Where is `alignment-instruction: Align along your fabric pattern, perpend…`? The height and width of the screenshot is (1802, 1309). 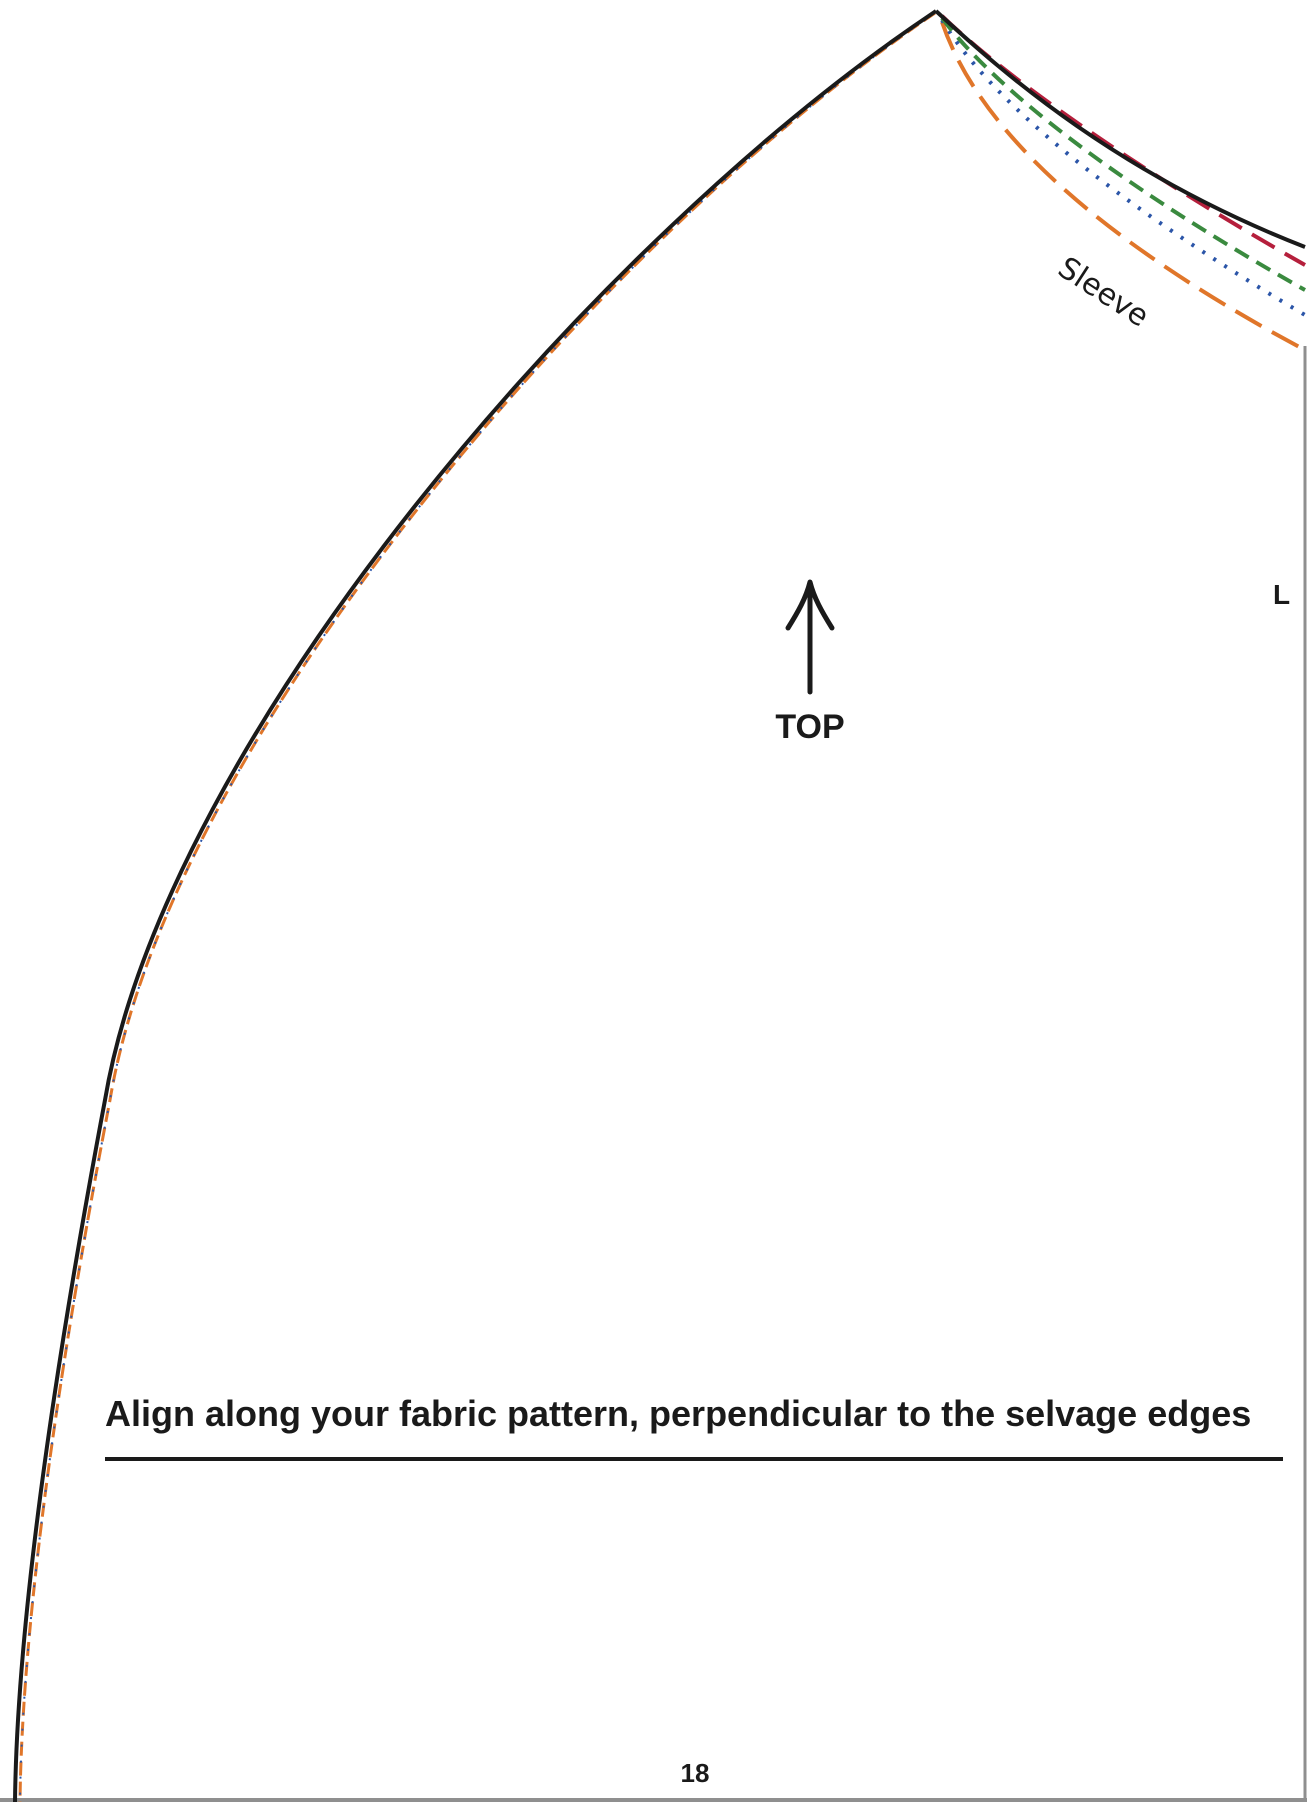
alignment-instruction: Align along your fabric pattern, perpend… is located at coordinates (678, 1413).